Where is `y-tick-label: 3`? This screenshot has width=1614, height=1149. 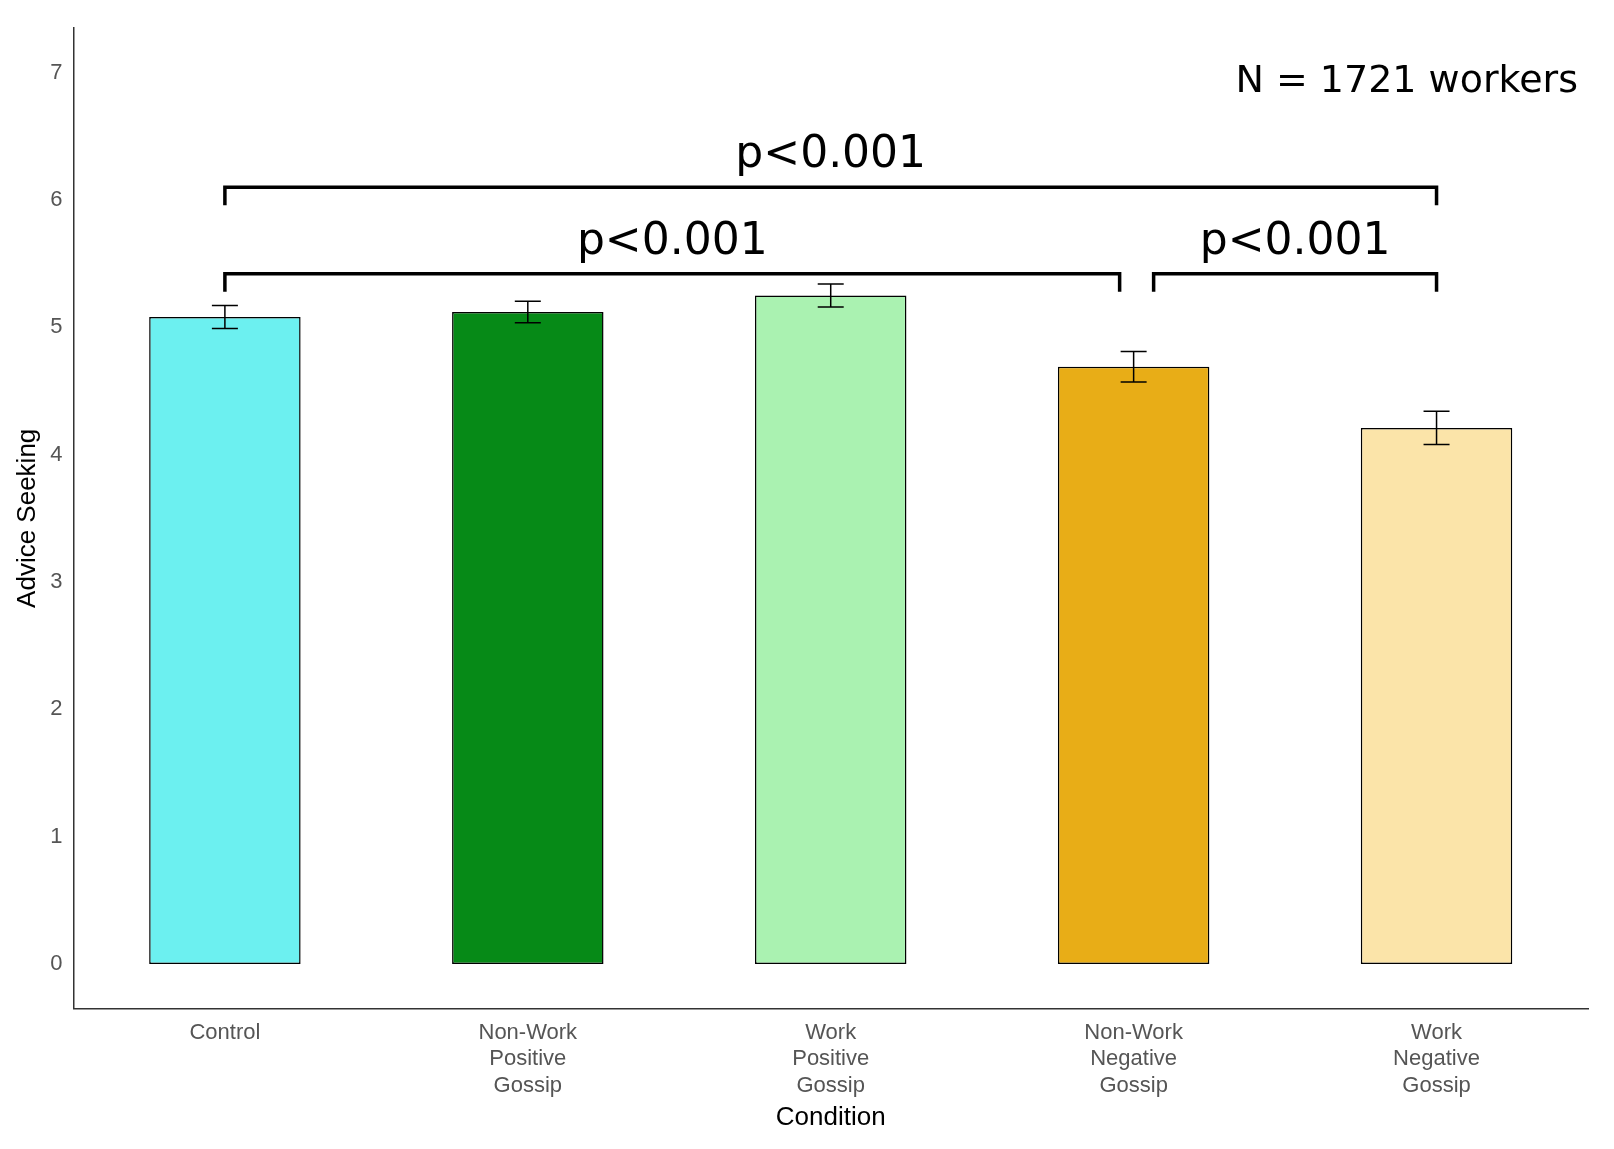 y-tick-label: 3 is located at coordinates (56, 581).